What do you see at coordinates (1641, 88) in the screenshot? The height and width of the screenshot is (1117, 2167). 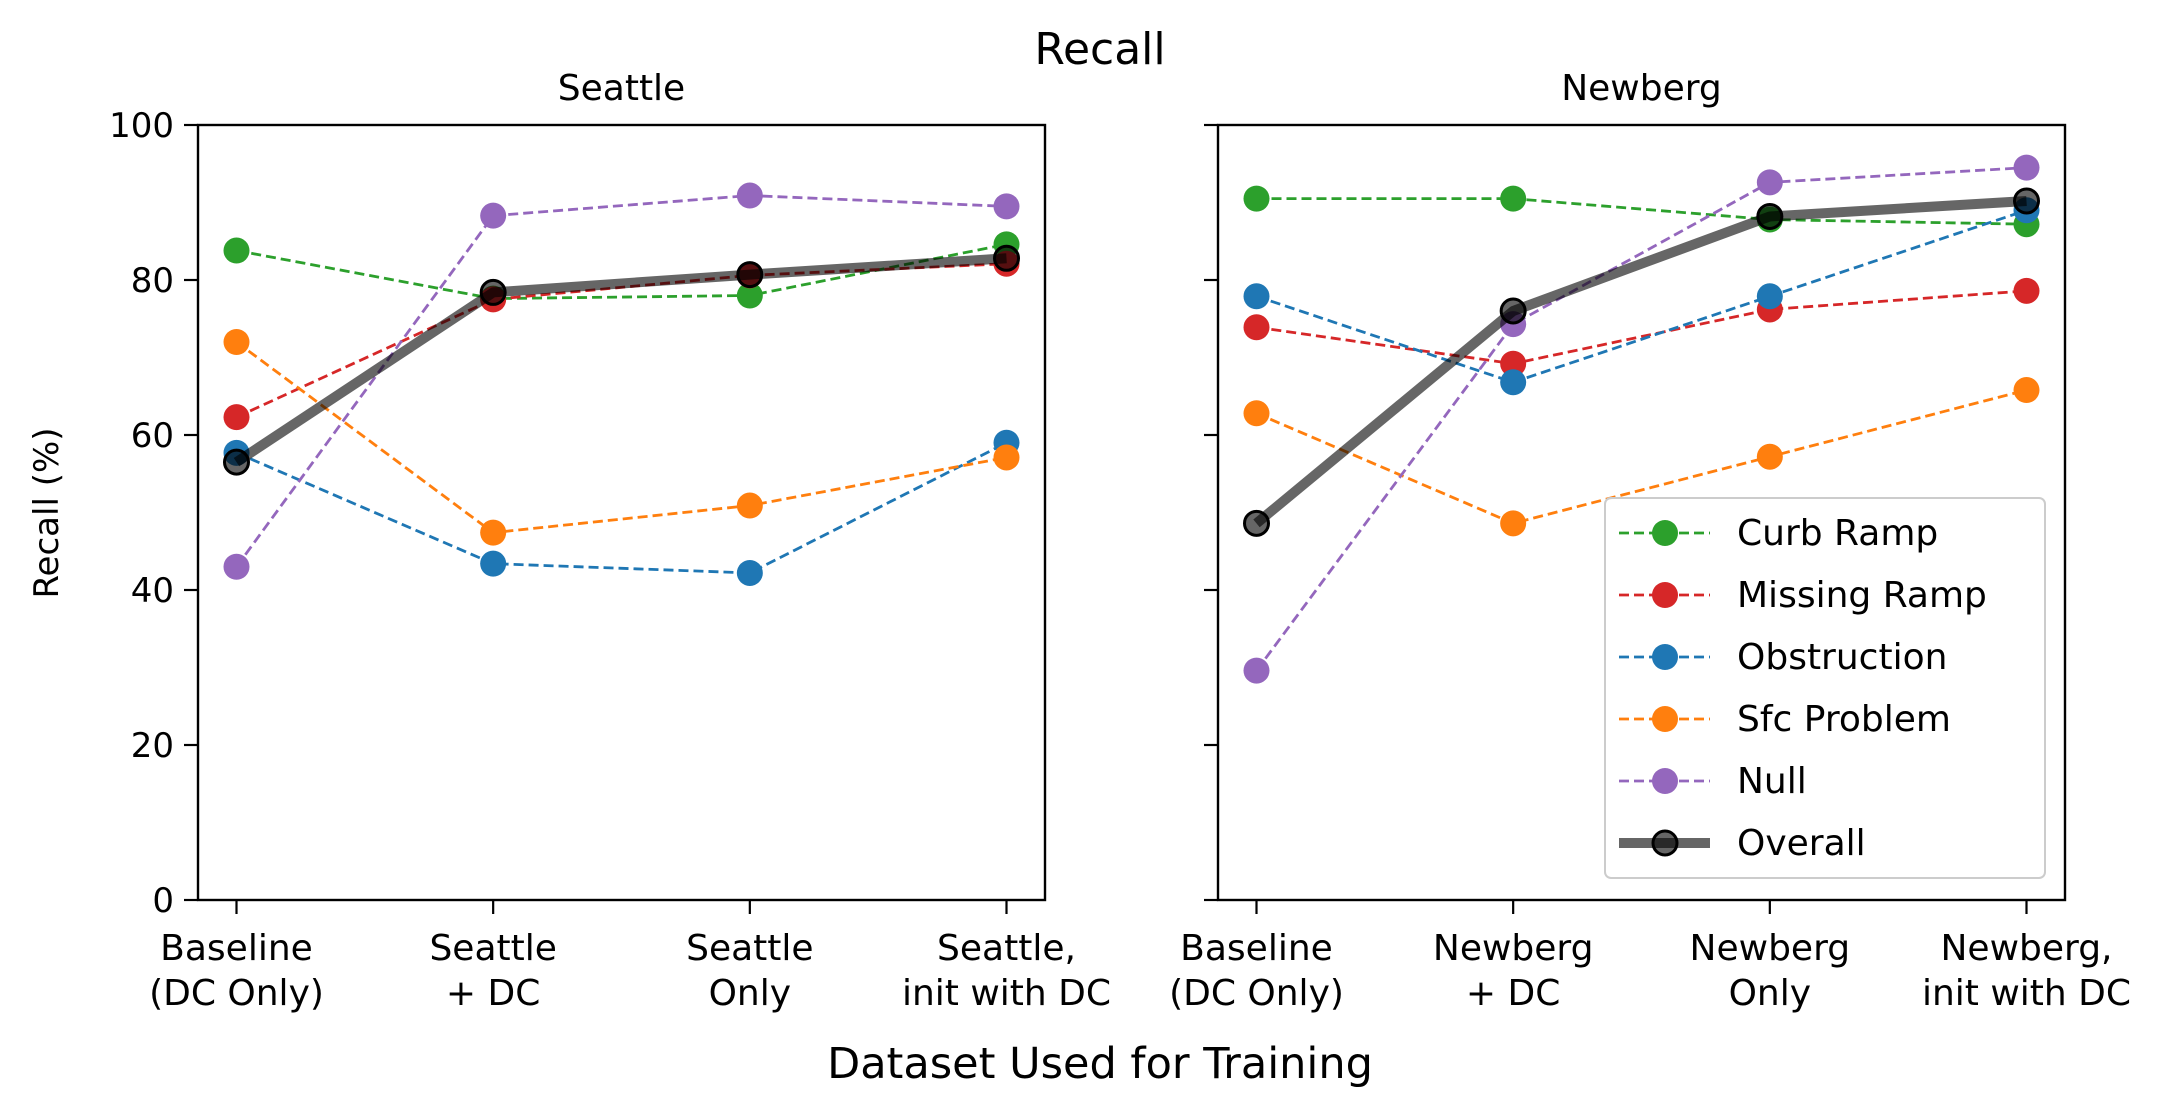 I see `panel-title: Newberg` at bounding box center [1641, 88].